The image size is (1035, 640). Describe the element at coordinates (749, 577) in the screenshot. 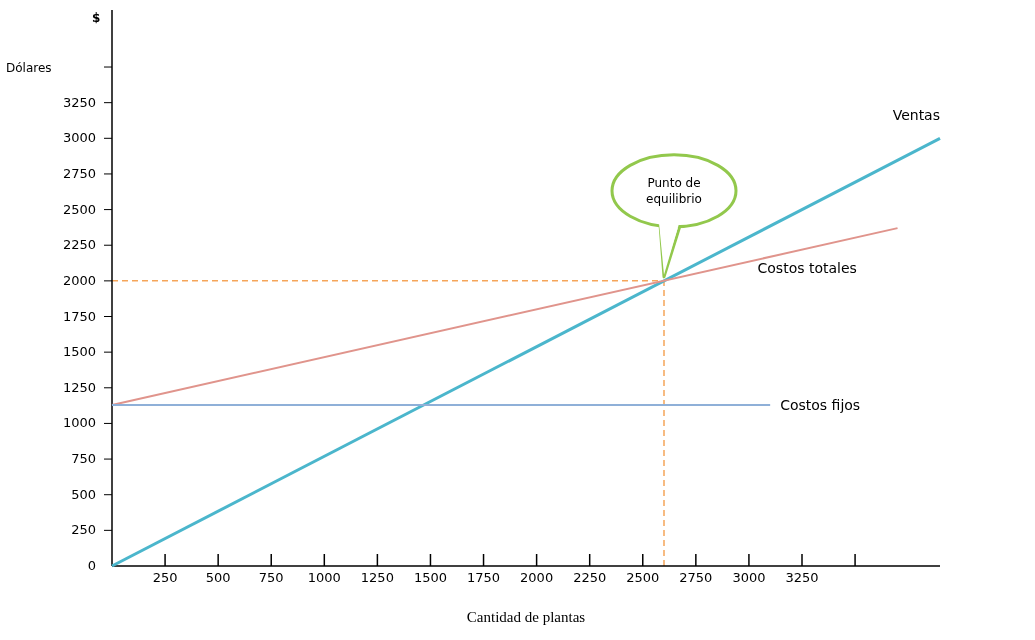

I see `x-tick-label: 3000` at that location.